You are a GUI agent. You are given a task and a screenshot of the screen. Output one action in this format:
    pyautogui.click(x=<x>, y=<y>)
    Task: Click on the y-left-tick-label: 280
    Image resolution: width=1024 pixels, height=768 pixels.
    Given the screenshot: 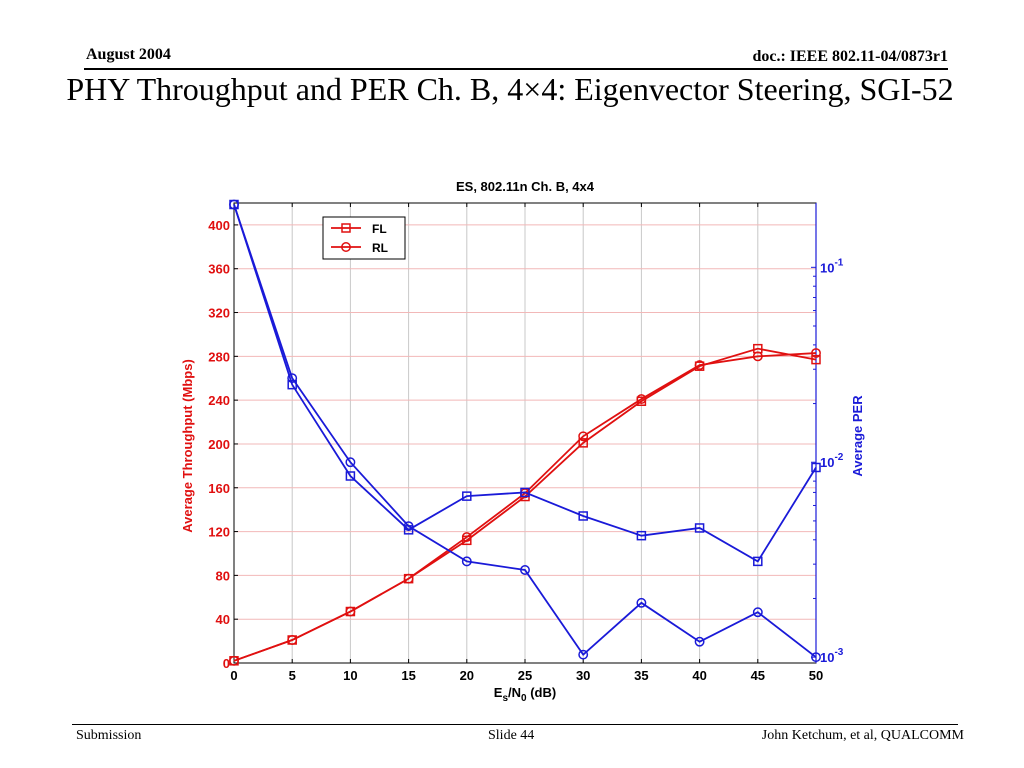 What is the action you would take?
    pyautogui.click(x=219, y=356)
    